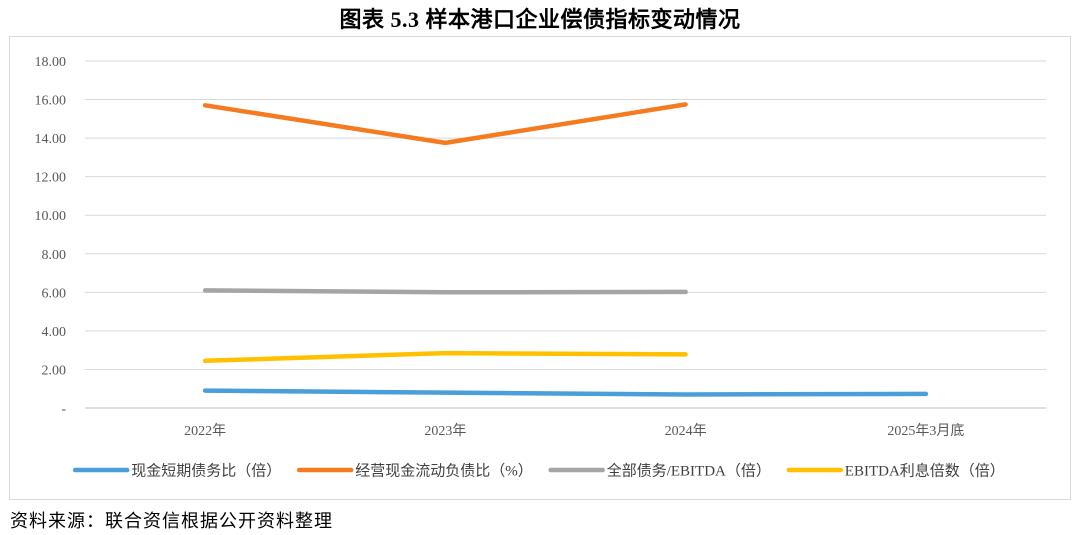 This screenshot has height=535, width=1080. I want to click on legend-item: 全部债务/EBITDA（倍）, so click(659, 471).